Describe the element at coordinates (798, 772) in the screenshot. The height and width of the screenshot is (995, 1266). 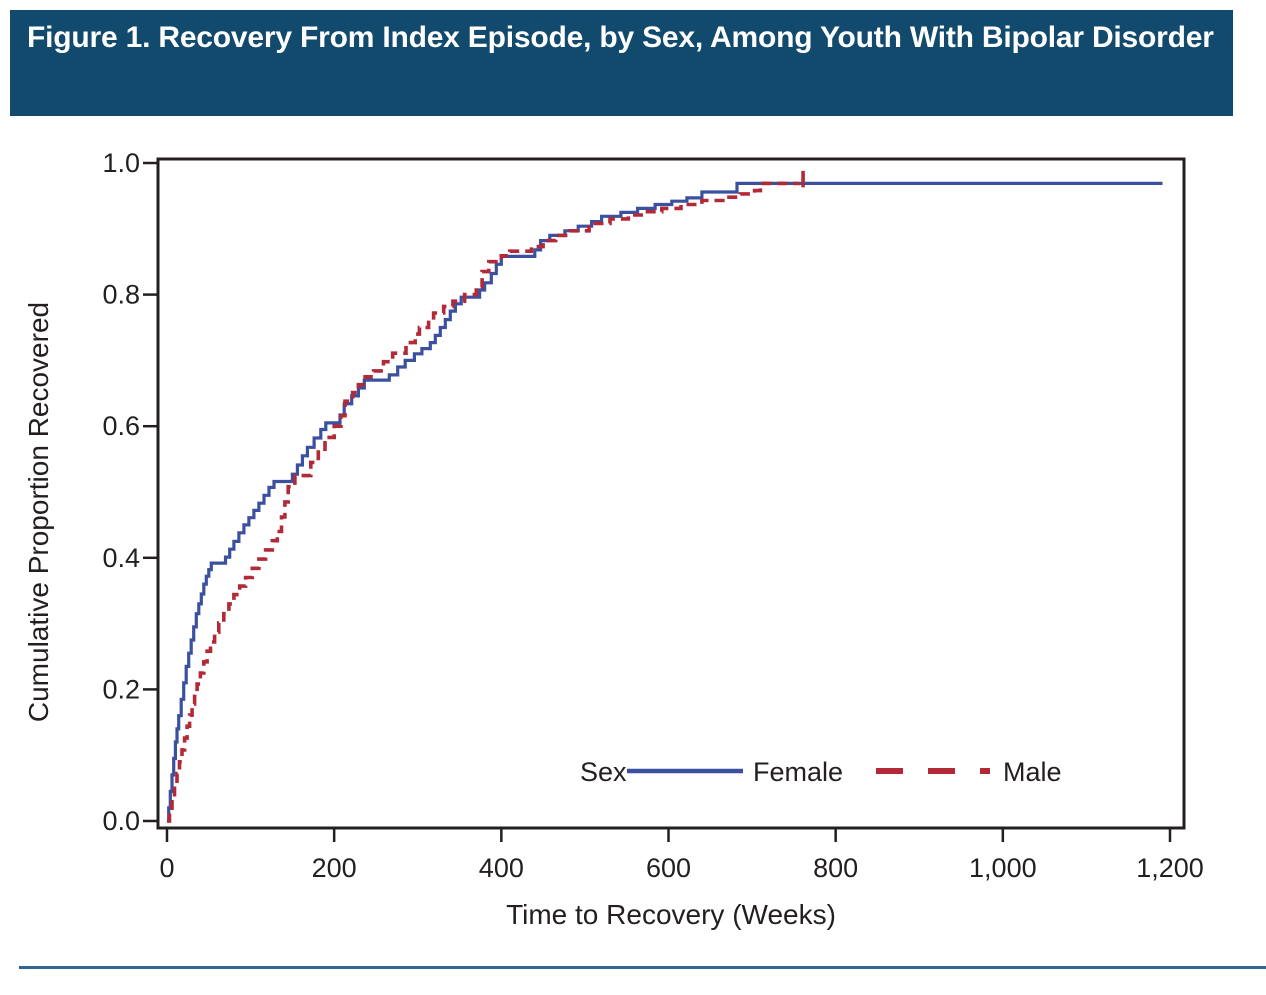
I see `legend-label-female: Female` at that location.